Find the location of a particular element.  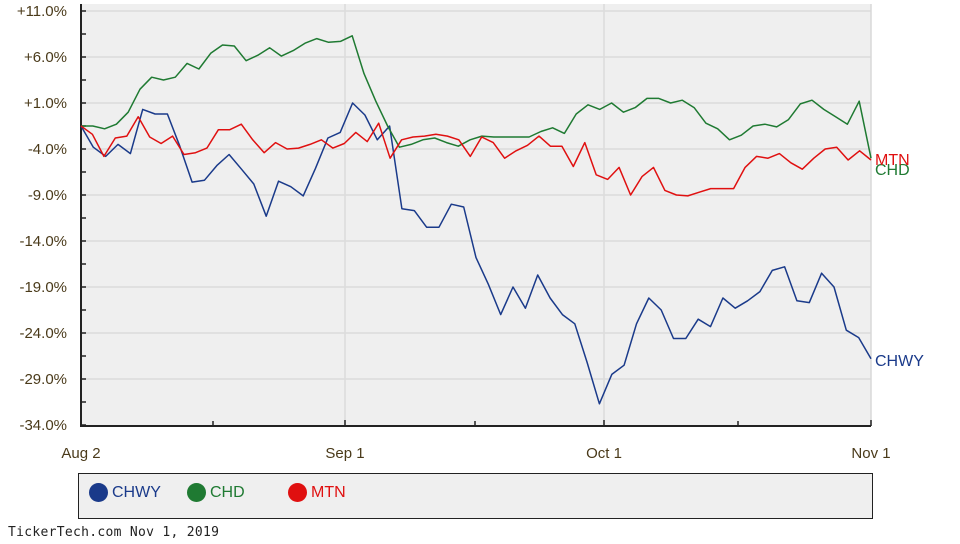

chd-dot-icon is located at coordinates (196, 492).